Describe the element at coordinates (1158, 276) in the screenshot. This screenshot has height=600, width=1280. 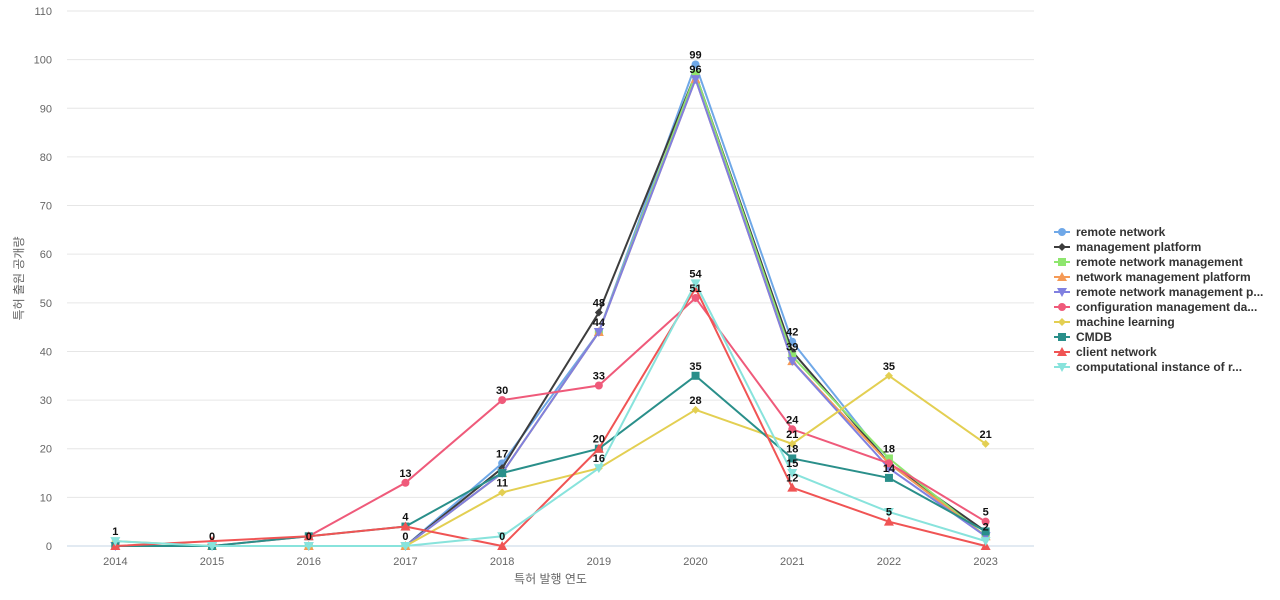
I see `legend-item: network management platform` at that location.